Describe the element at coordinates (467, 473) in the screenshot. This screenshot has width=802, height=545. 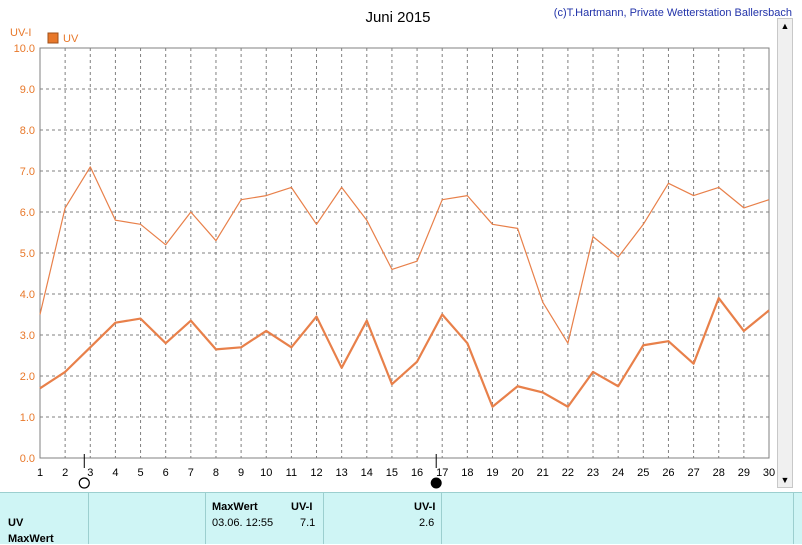
I see `x-tick-label: 18` at that location.